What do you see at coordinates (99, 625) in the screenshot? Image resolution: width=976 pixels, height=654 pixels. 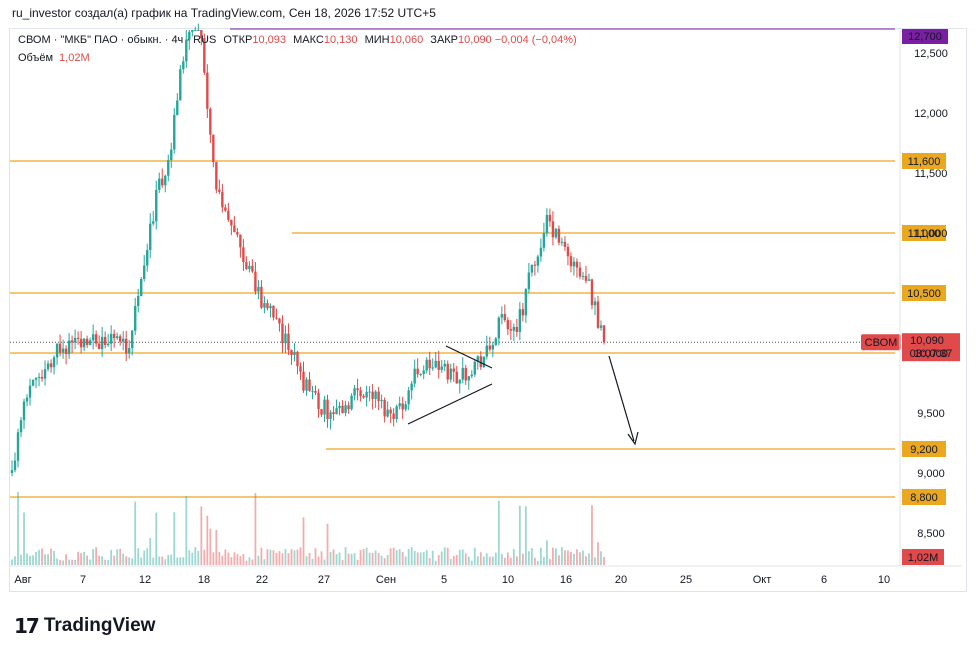 I see `tradingview-wordmark: TradingView` at bounding box center [99, 625].